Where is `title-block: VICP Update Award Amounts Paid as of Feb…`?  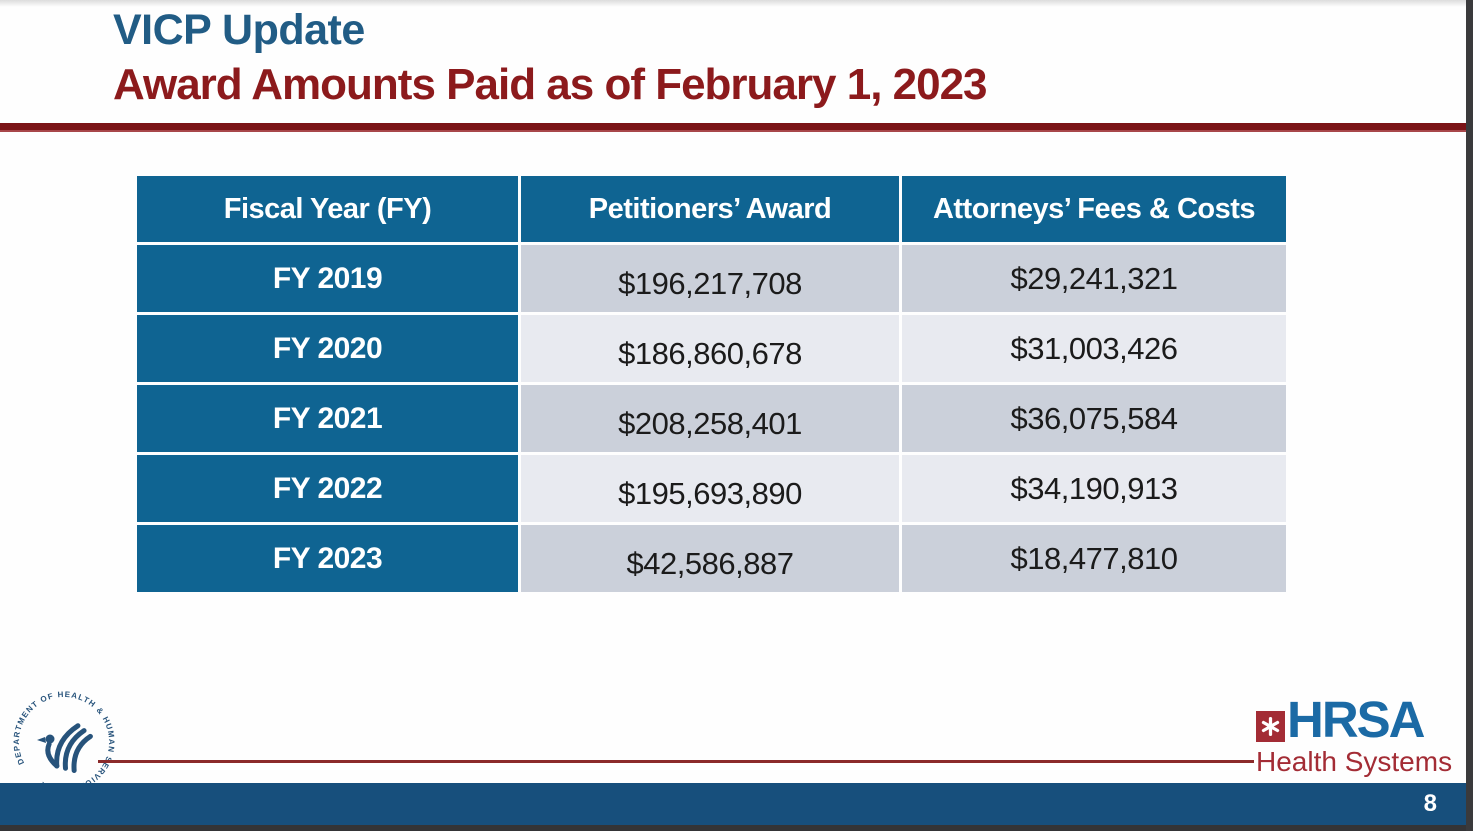 title-block: VICP Update Award Amounts Paid as of Feb… is located at coordinates (550, 57).